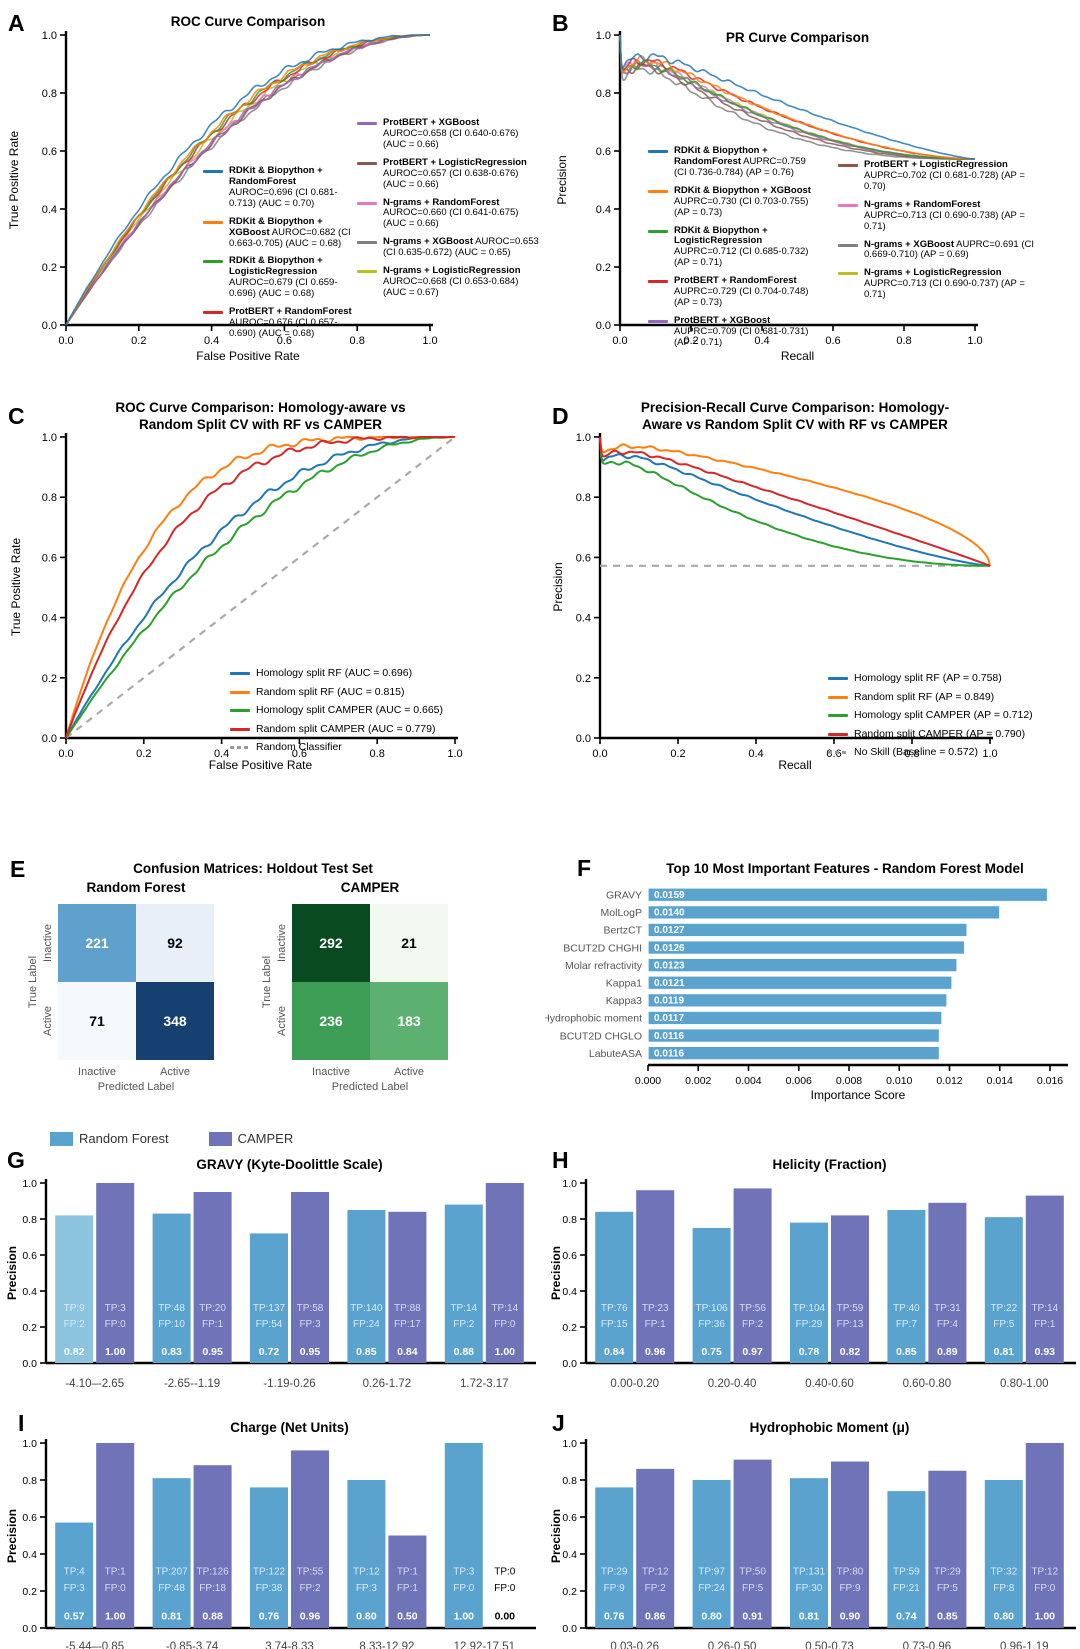 This screenshot has height=1649, width=1080. I want to click on tp-label: TP:80, so click(850, 1571).